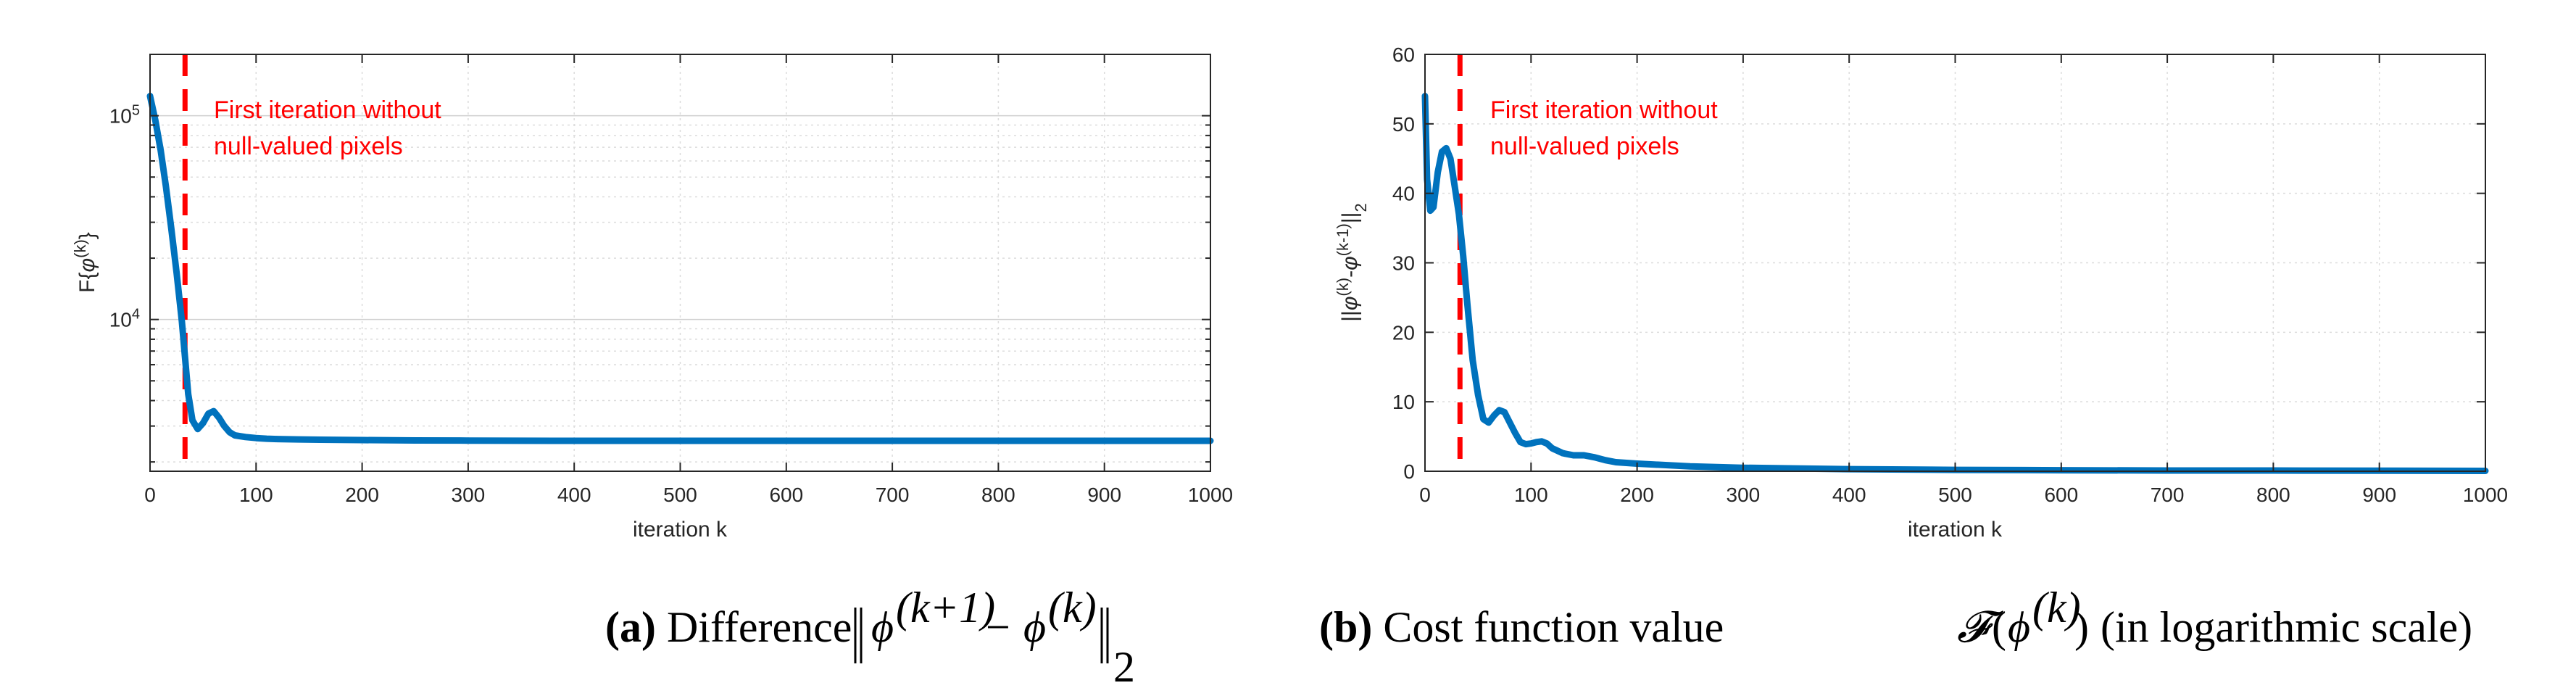 The height and width of the screenshot is (696, 2576). I want to click on chart-b-x-tick-label: 900, so click(2379, 495).